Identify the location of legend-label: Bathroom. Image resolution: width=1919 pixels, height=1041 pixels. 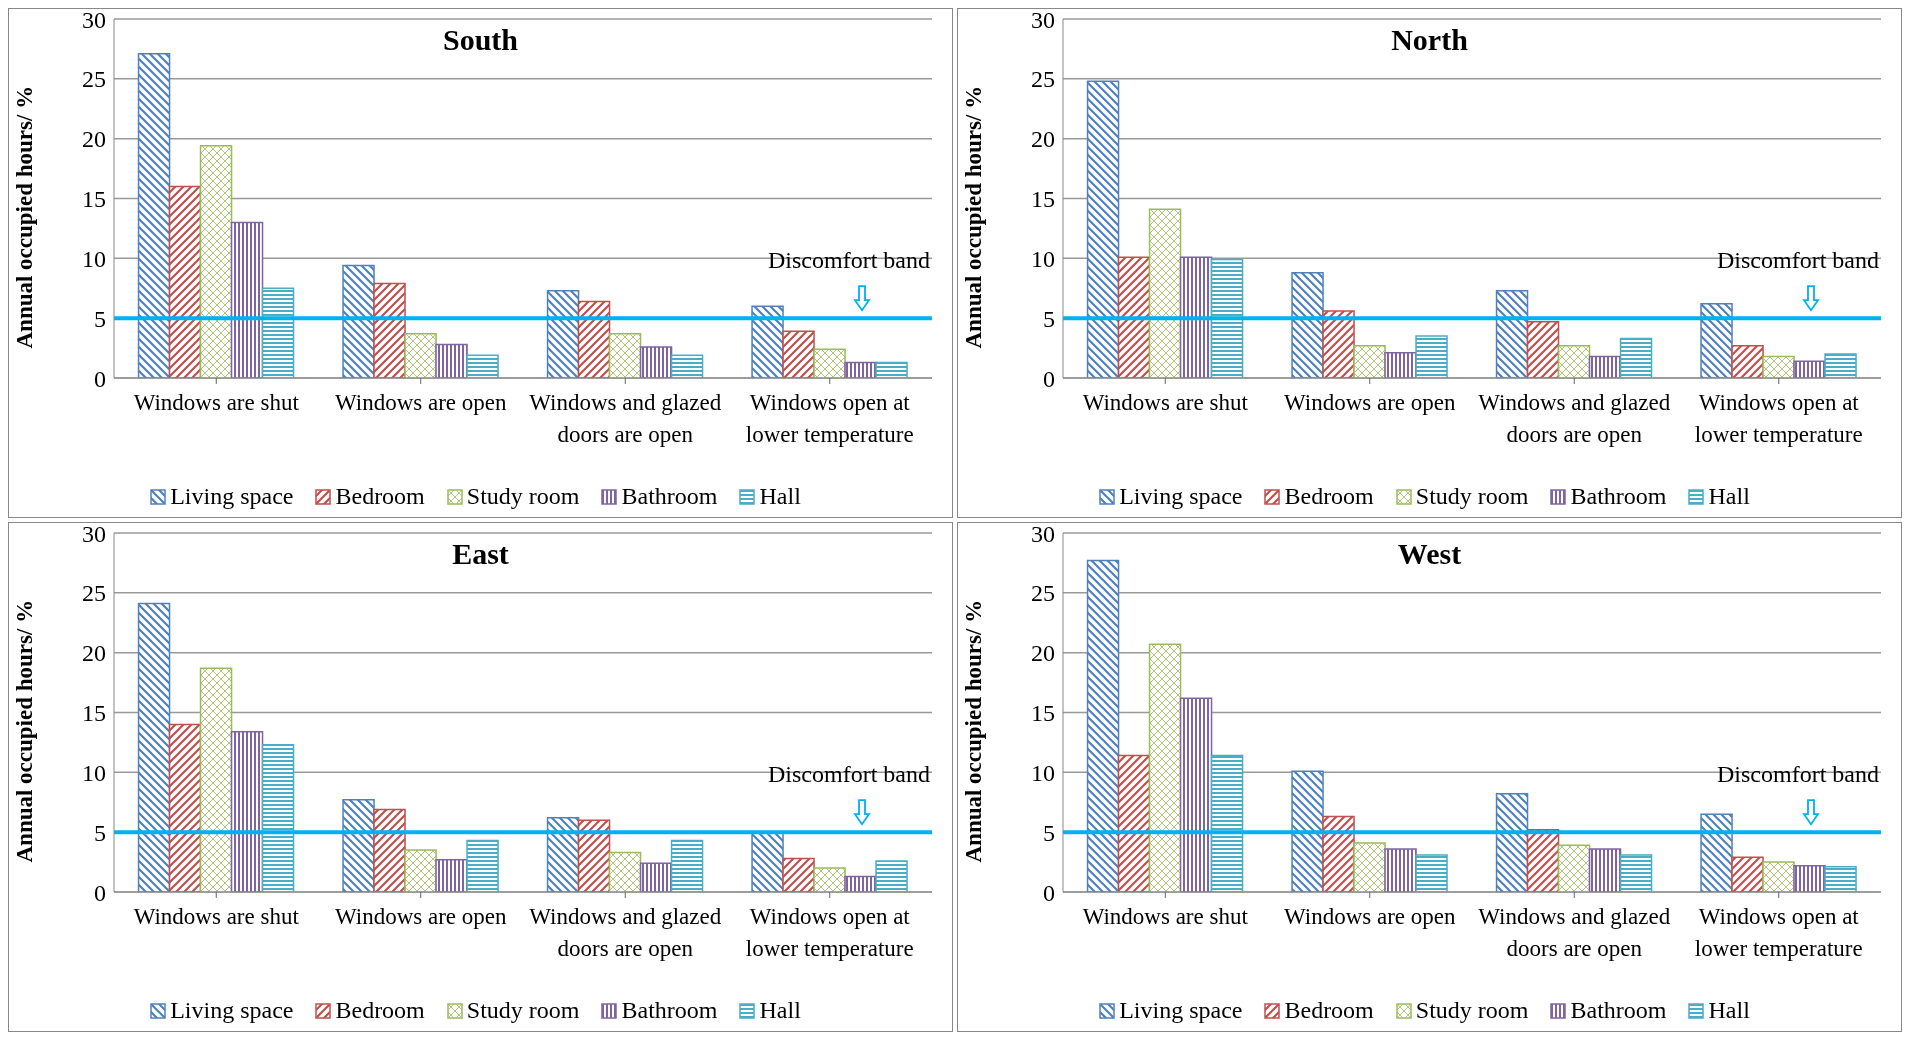
(1618, 1010).